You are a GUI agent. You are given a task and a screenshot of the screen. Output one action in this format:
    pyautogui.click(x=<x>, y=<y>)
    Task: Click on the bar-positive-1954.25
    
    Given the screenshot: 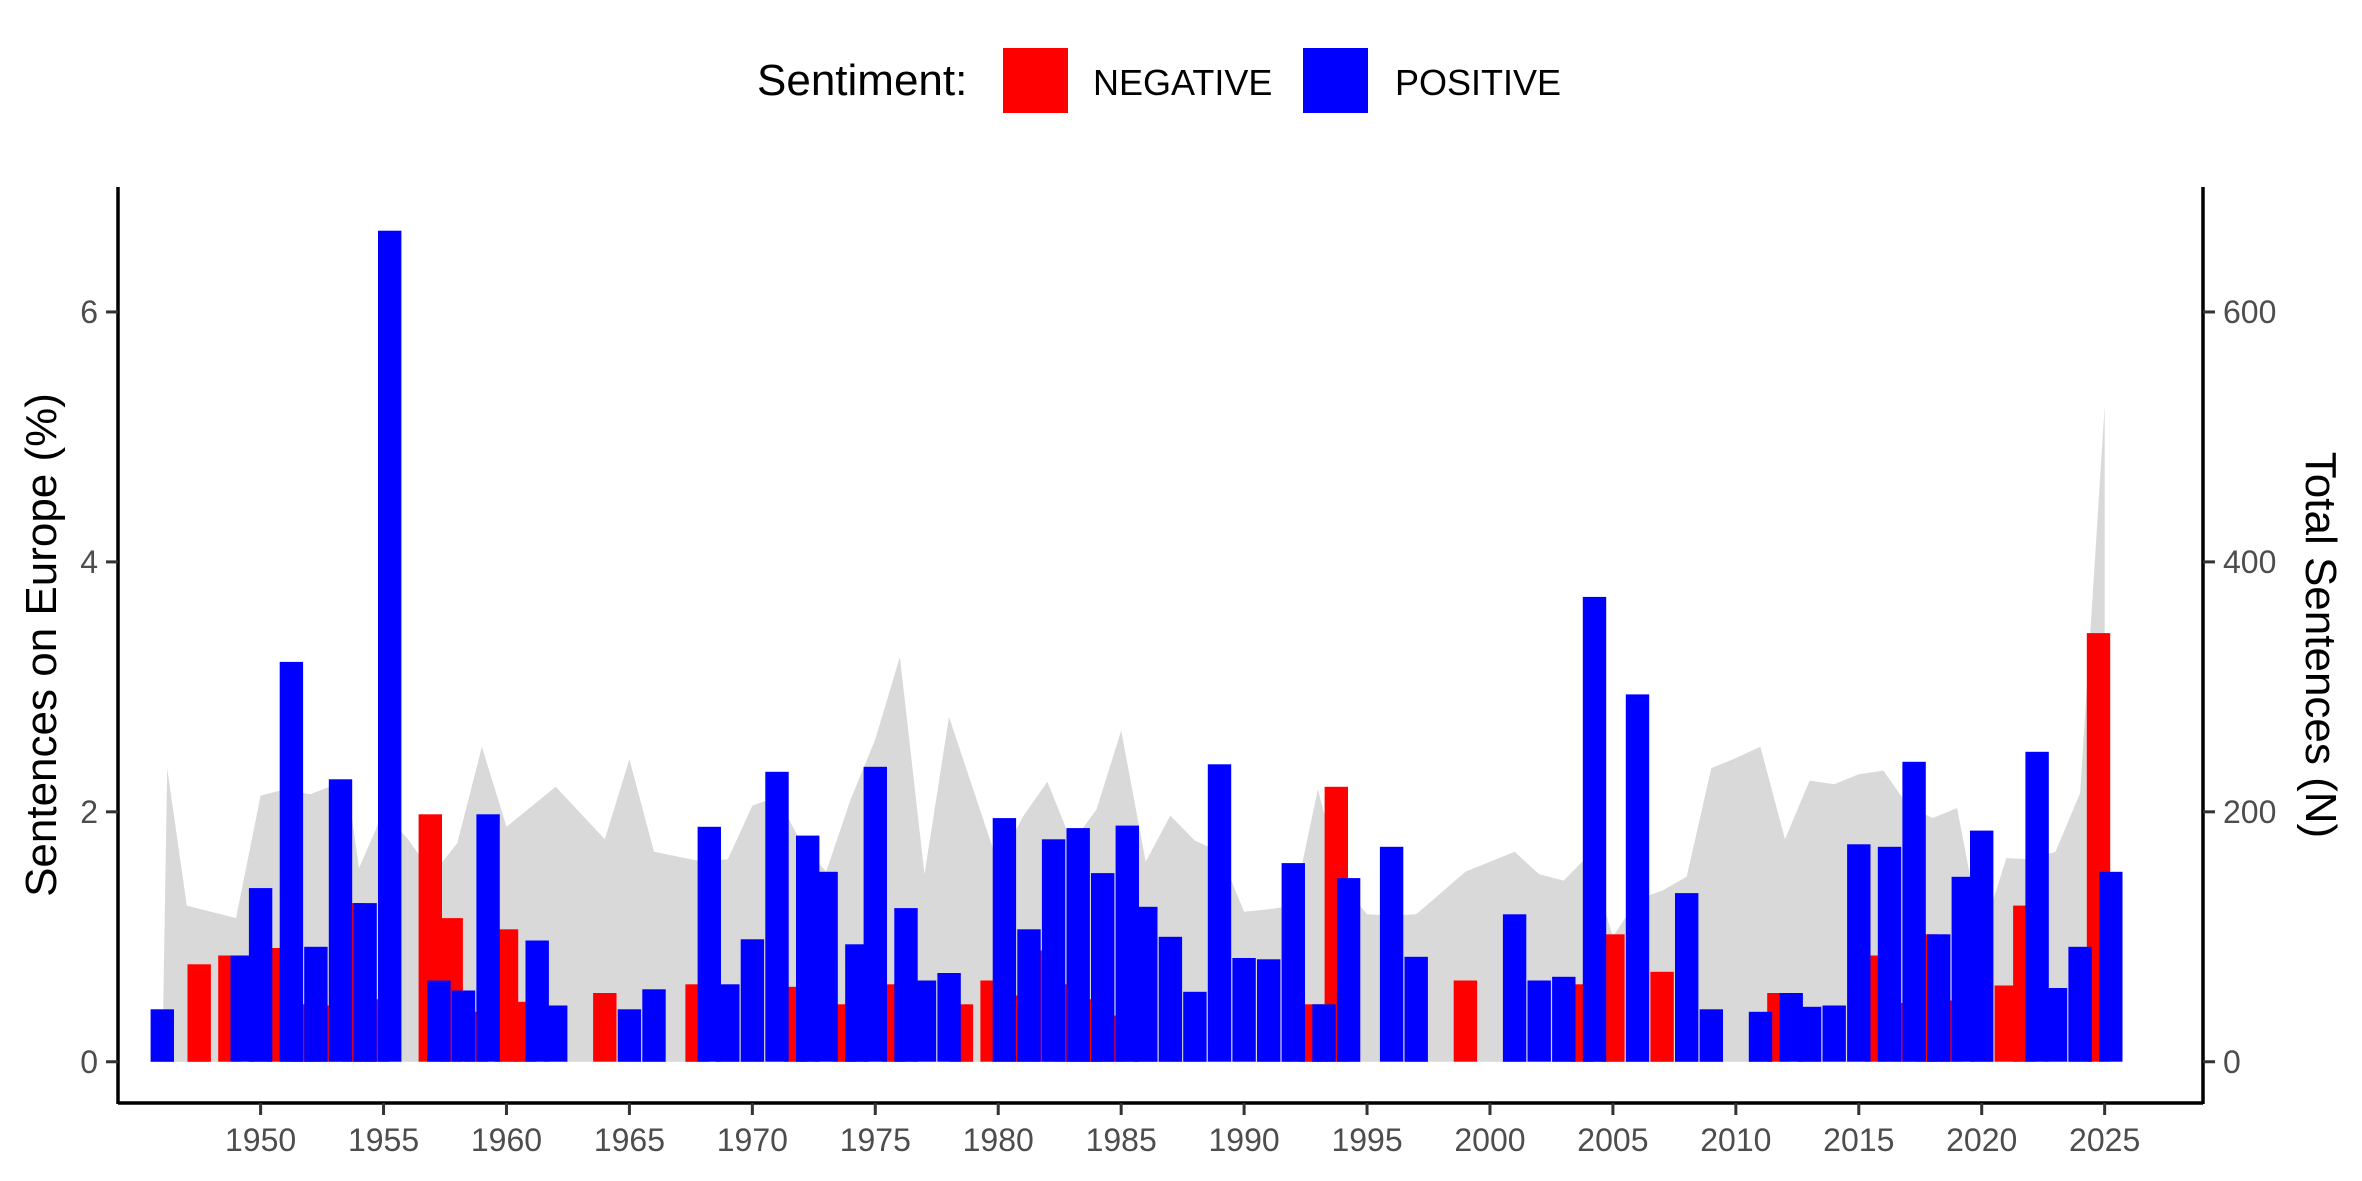 What is the action you would take?
    pyautogui.click(x=365, y=982)
    